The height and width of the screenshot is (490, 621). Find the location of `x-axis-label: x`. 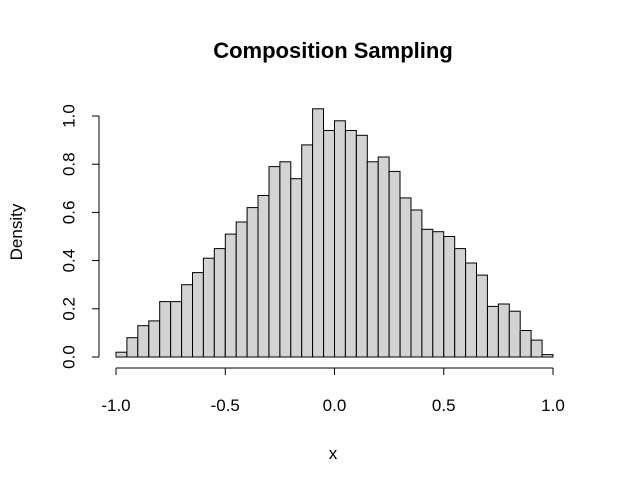

x-axis-label: x is located at coordinates (333, 453).